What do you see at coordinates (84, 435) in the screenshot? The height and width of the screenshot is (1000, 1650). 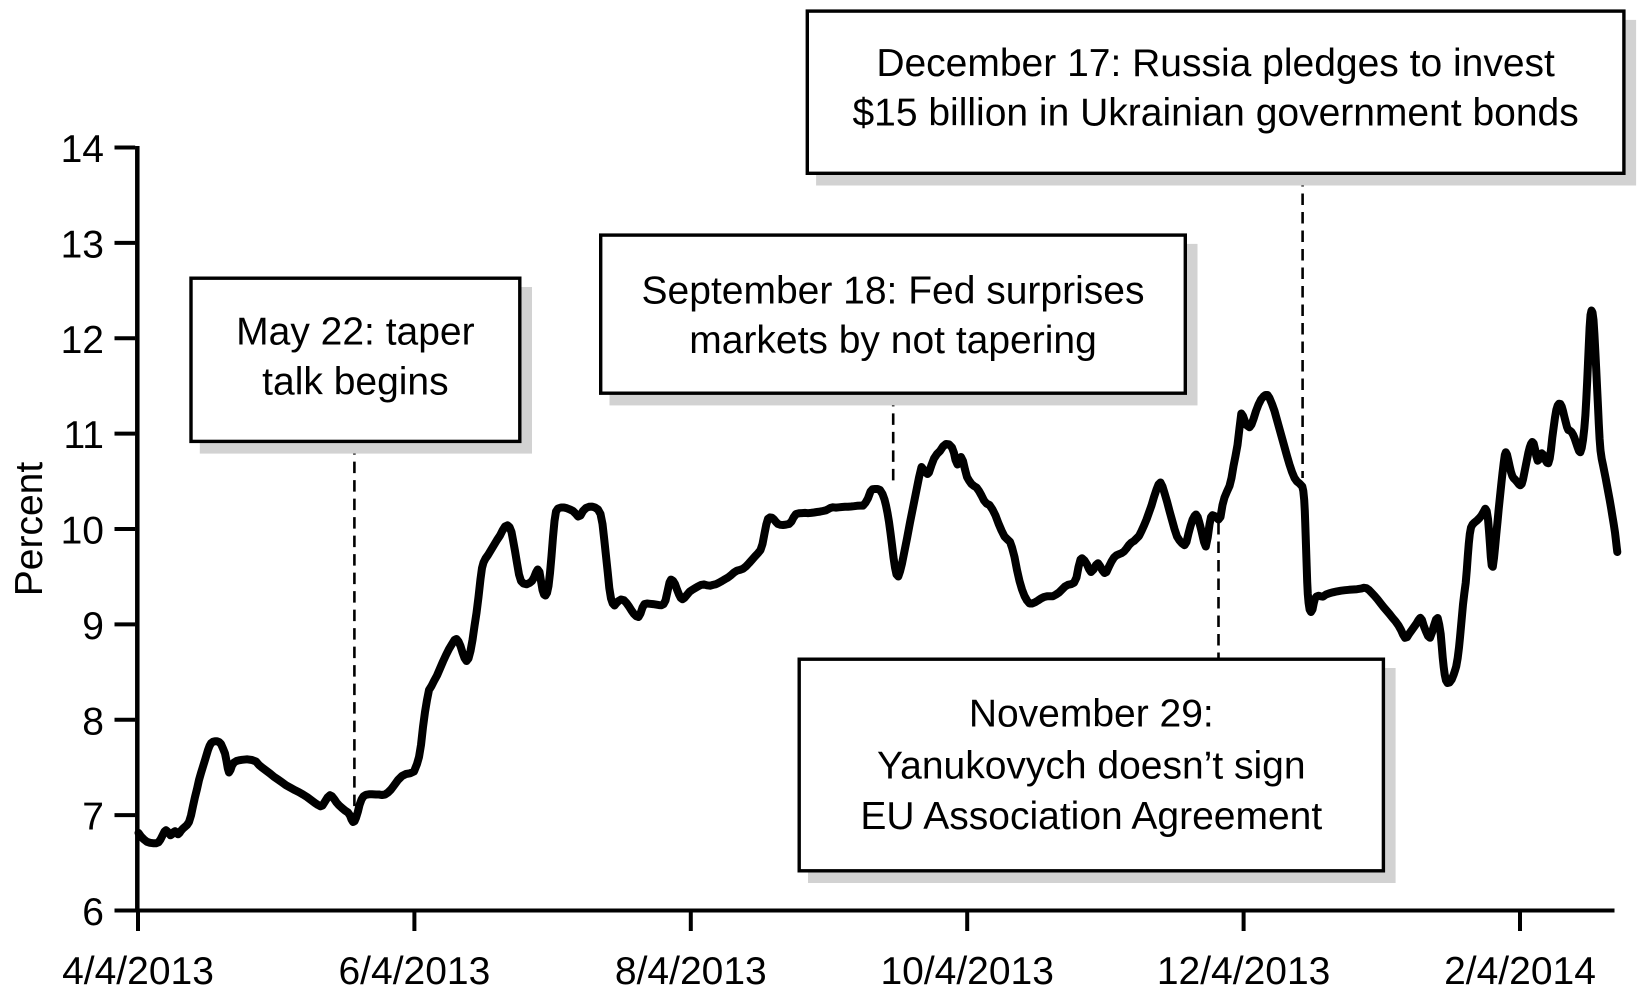 I see `svg-text: 11` at bounding box center [84, 435].